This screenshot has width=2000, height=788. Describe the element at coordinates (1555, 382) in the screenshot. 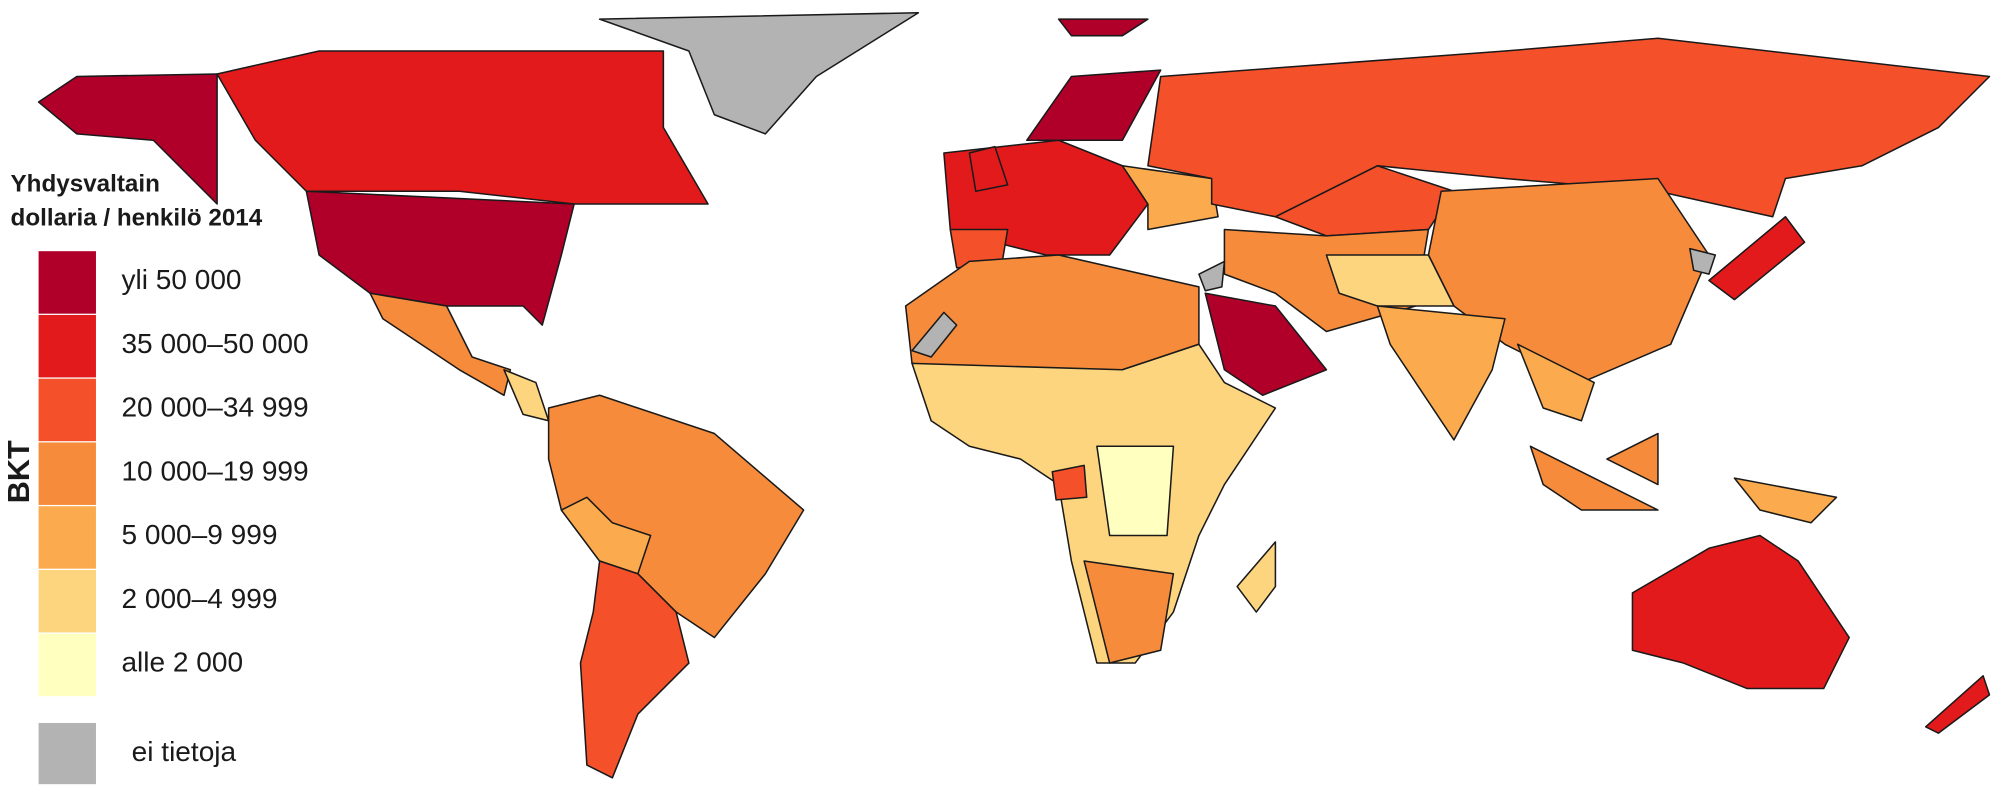

I see `southeast-asia` at that location.